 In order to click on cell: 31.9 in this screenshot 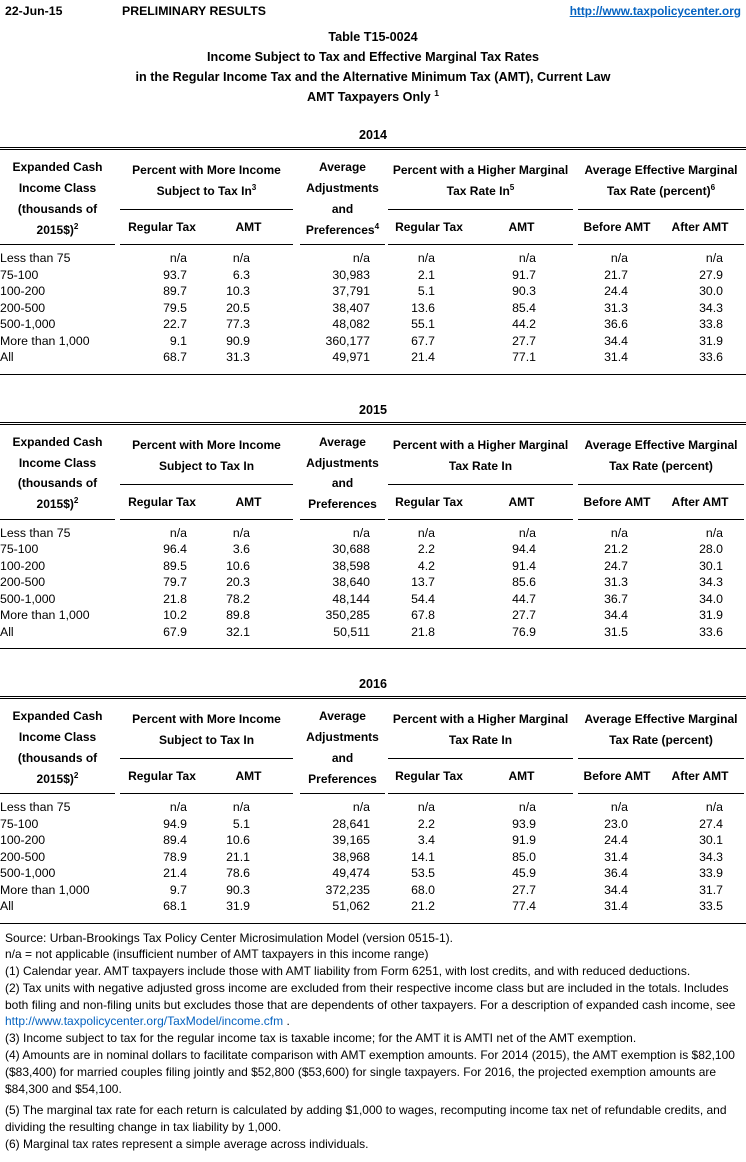, I will do `click(238, 906)`.